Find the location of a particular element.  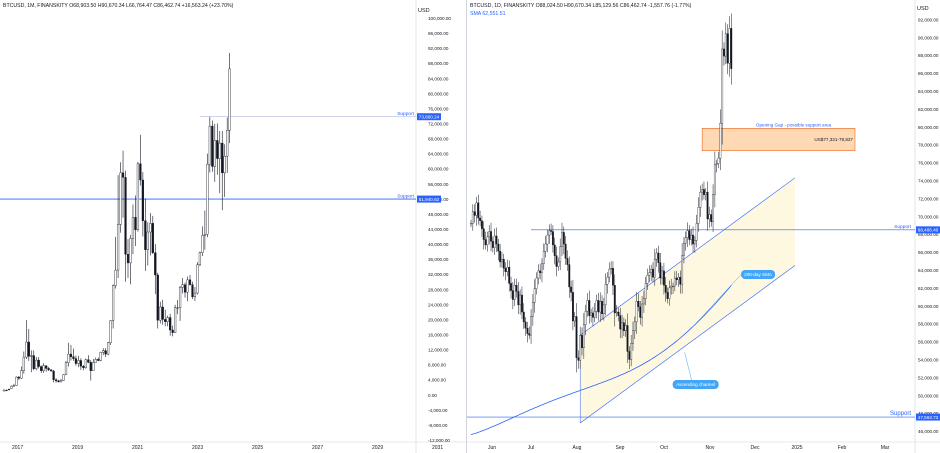

x-tick-label: Dec is located at coordinates (755, 448).